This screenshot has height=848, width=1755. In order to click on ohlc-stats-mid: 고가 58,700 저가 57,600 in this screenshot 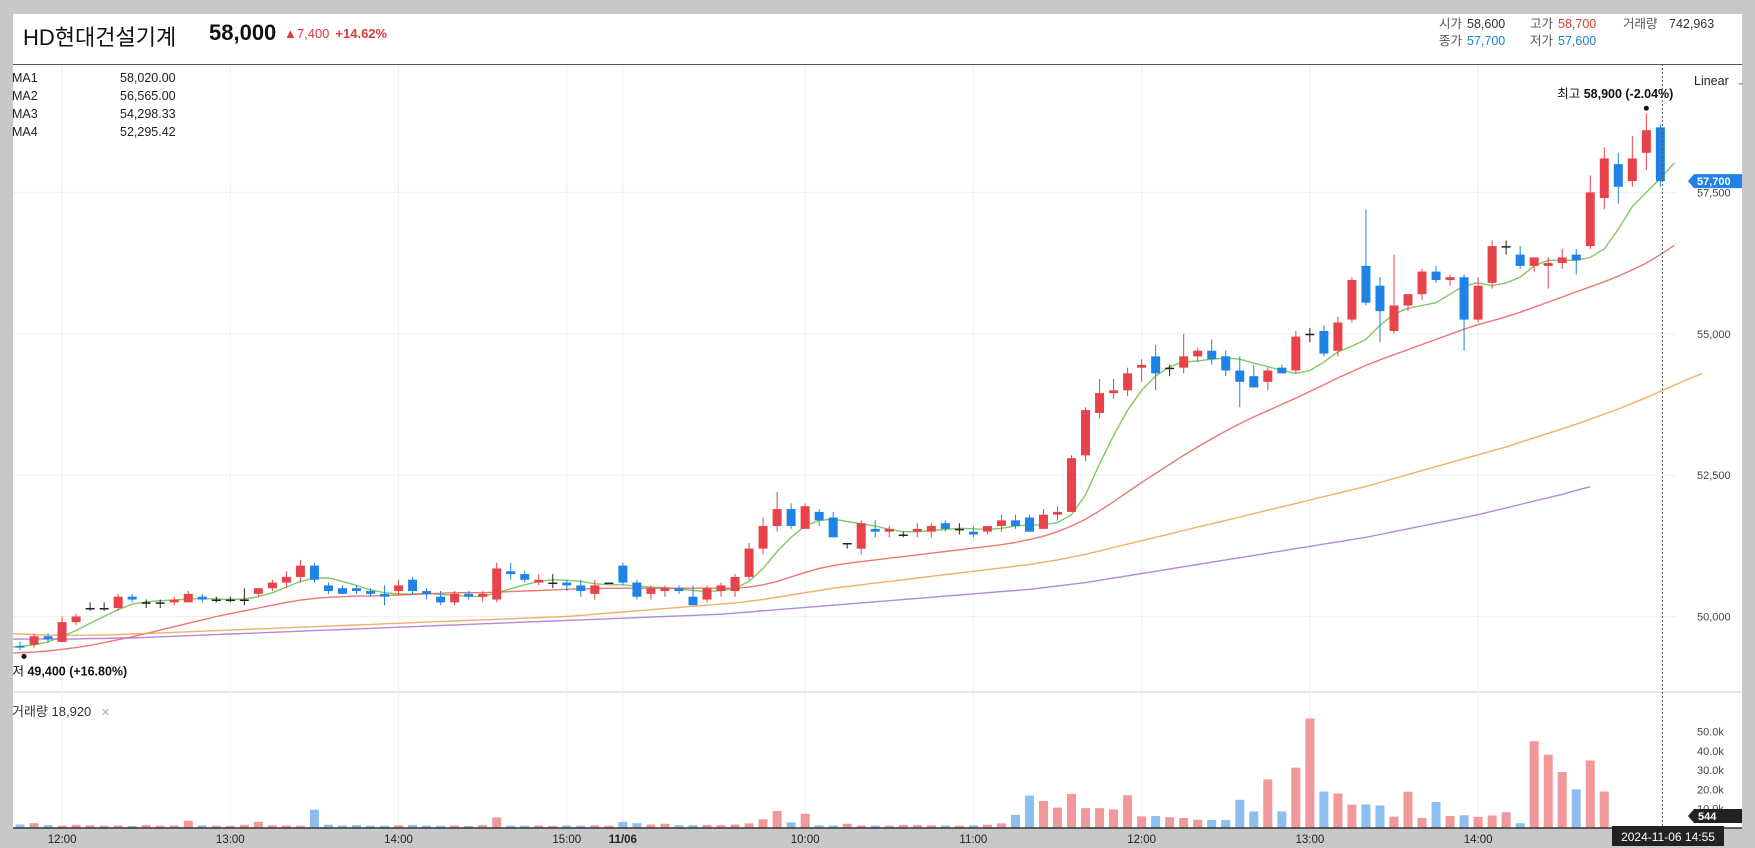, I will do `click(1563, 33)`.